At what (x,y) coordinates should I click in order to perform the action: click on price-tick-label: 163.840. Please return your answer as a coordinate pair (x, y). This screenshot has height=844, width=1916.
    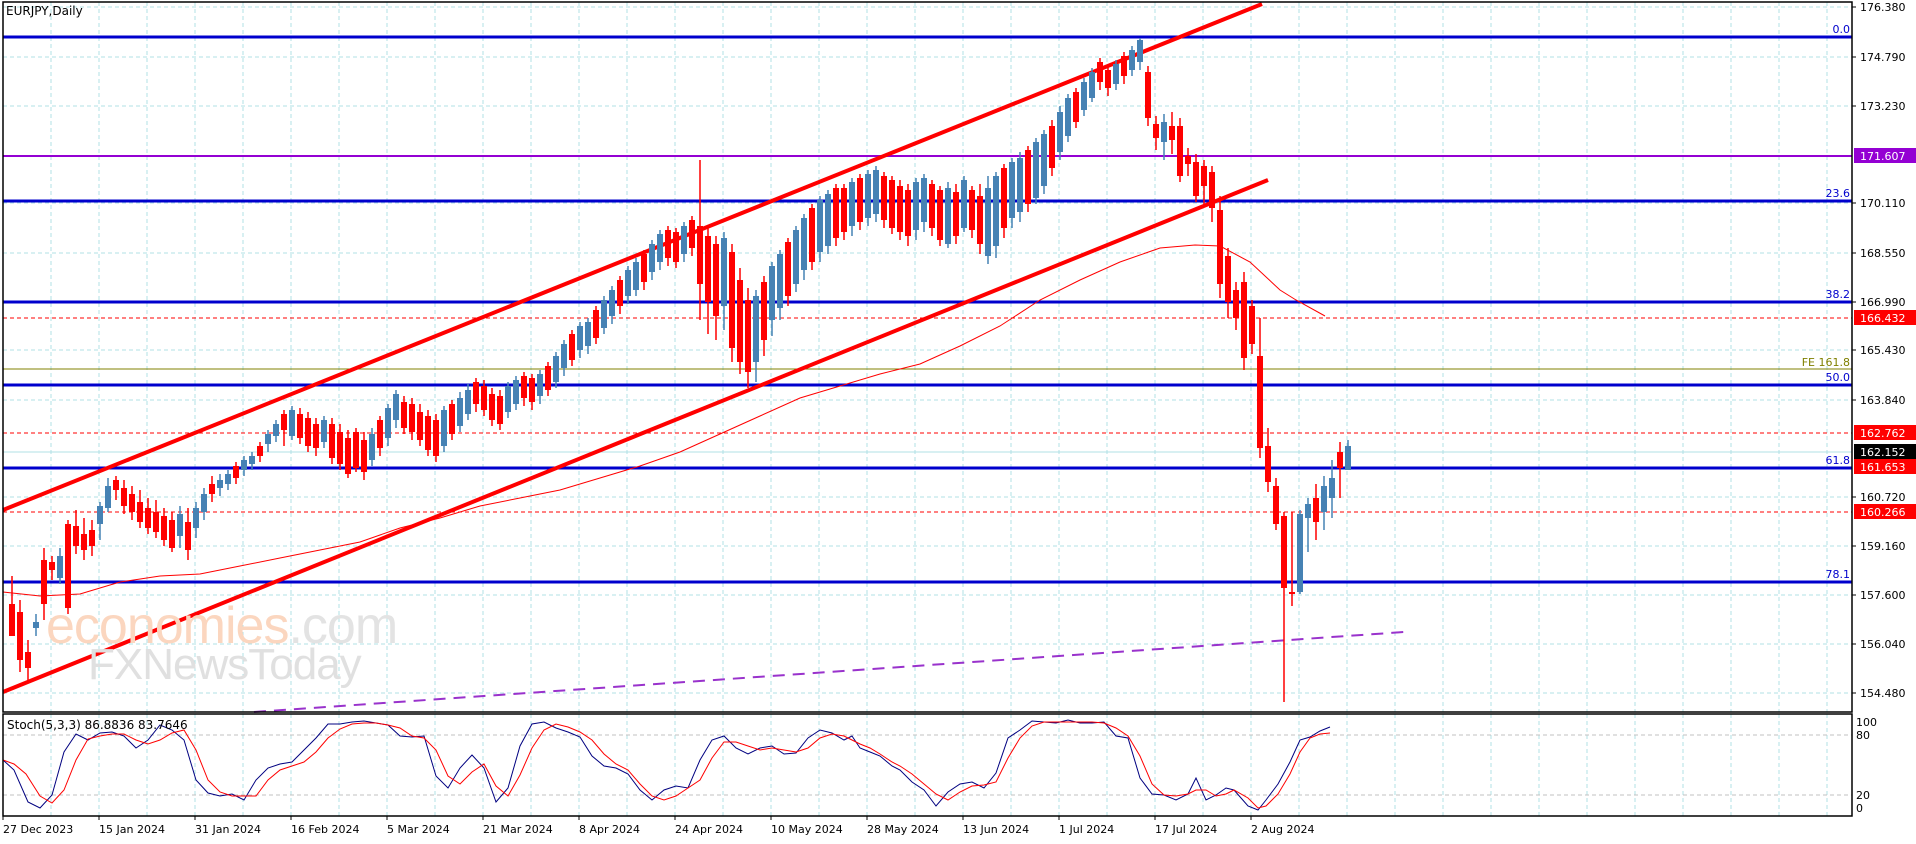
    Looking at the image, I should click on (1883, 400).